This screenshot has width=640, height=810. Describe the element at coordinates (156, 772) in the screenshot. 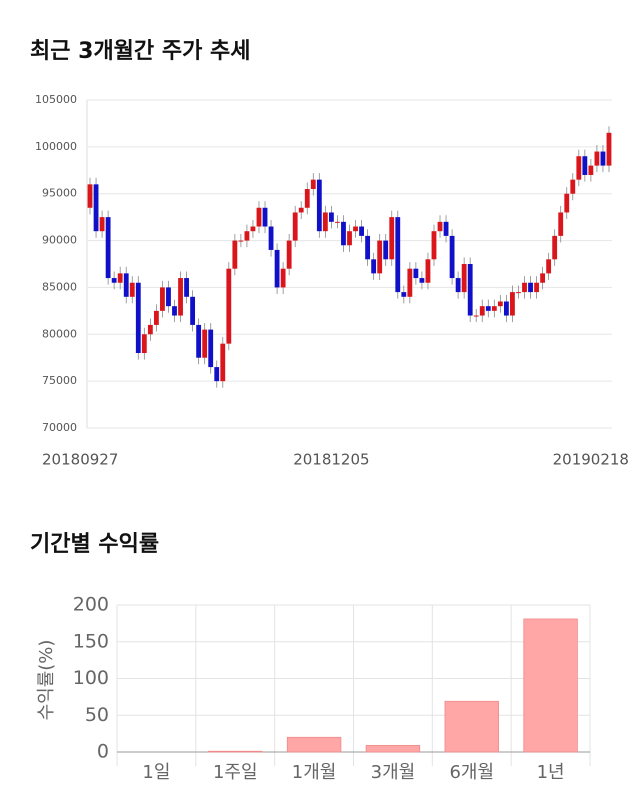

I see `x-tick-label: 1일` at that location.